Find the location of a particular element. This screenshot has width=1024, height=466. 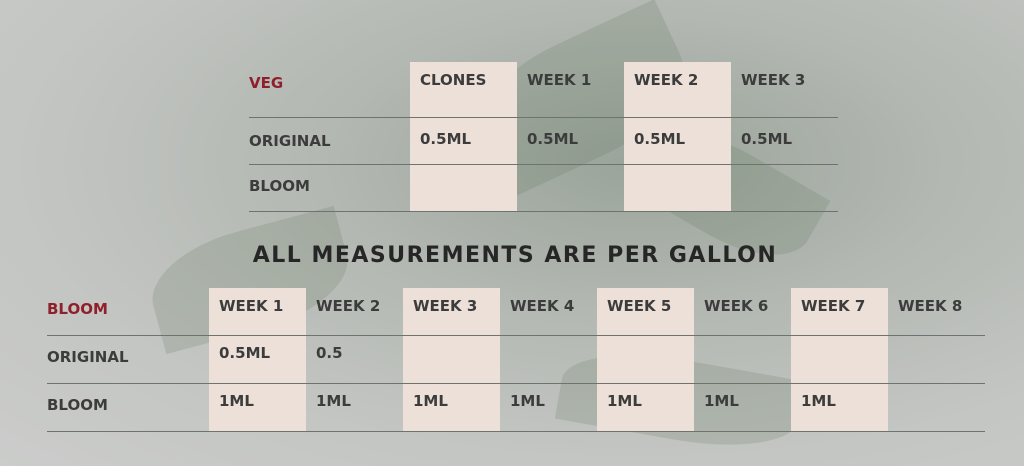

column-header: CLONES is located at coordinates (463, 90).